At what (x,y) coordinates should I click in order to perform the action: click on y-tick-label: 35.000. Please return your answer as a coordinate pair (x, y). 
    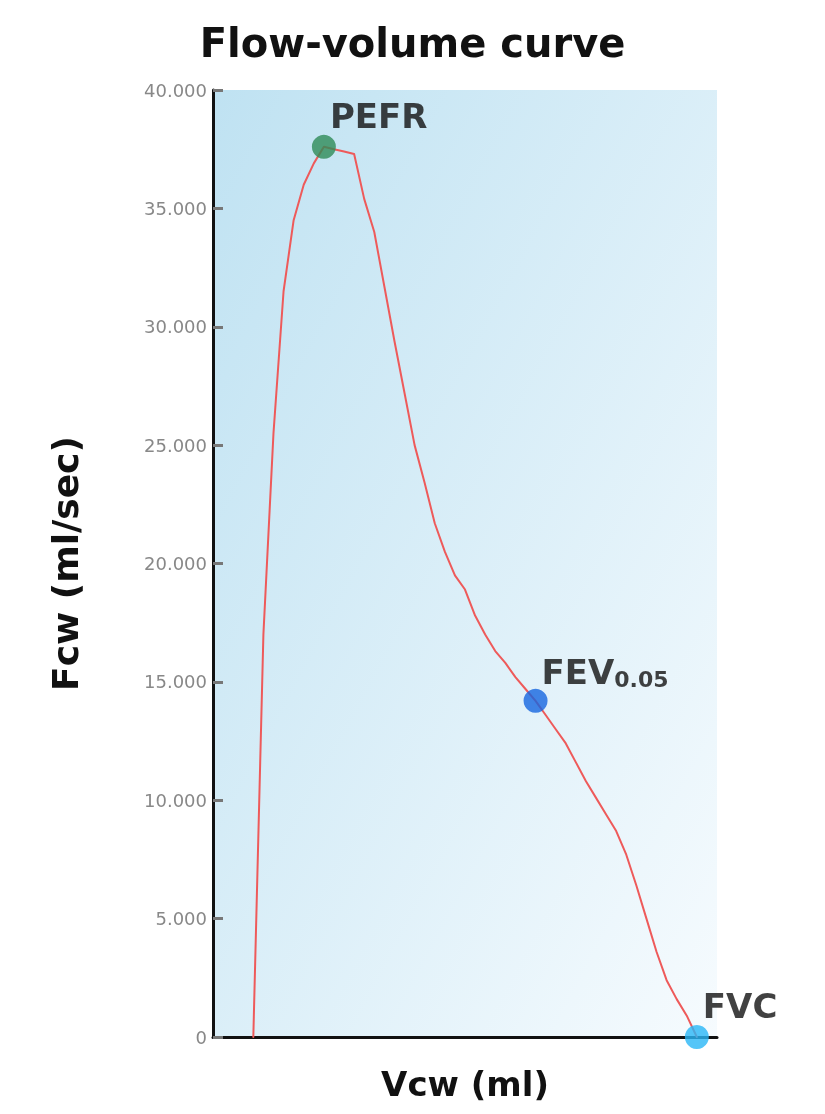
    Looking at the image, I should click on (175, 208).